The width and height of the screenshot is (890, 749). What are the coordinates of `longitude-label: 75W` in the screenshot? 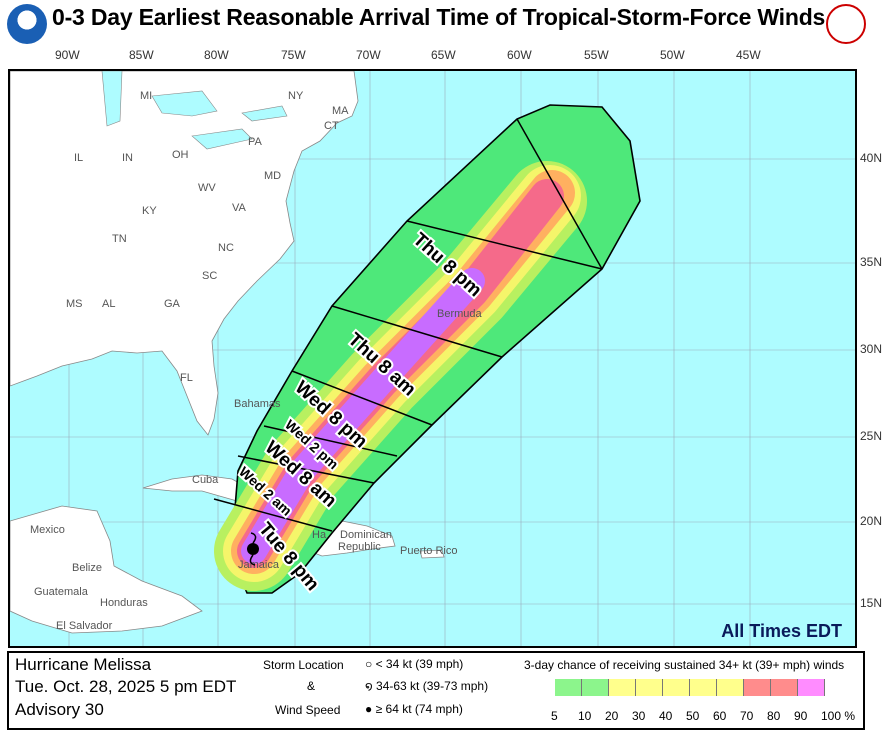 It's located at (293, 55).